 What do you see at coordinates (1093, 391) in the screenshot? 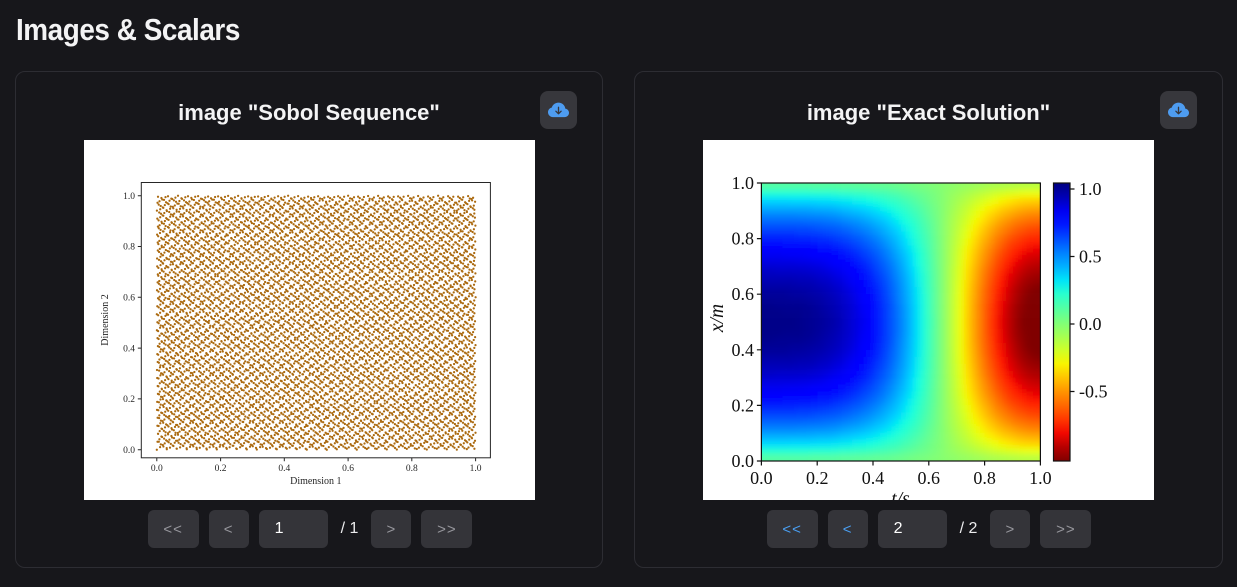
I see `svg-text: -0.5` at bounding box center [1093, 391].